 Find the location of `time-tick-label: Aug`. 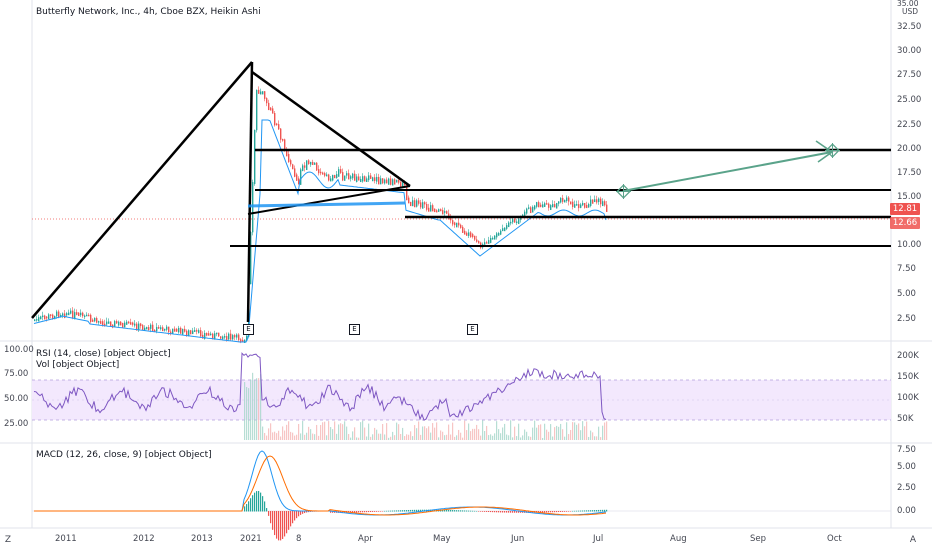

time-tick-label: Aug is located at coordinates (678, 539).